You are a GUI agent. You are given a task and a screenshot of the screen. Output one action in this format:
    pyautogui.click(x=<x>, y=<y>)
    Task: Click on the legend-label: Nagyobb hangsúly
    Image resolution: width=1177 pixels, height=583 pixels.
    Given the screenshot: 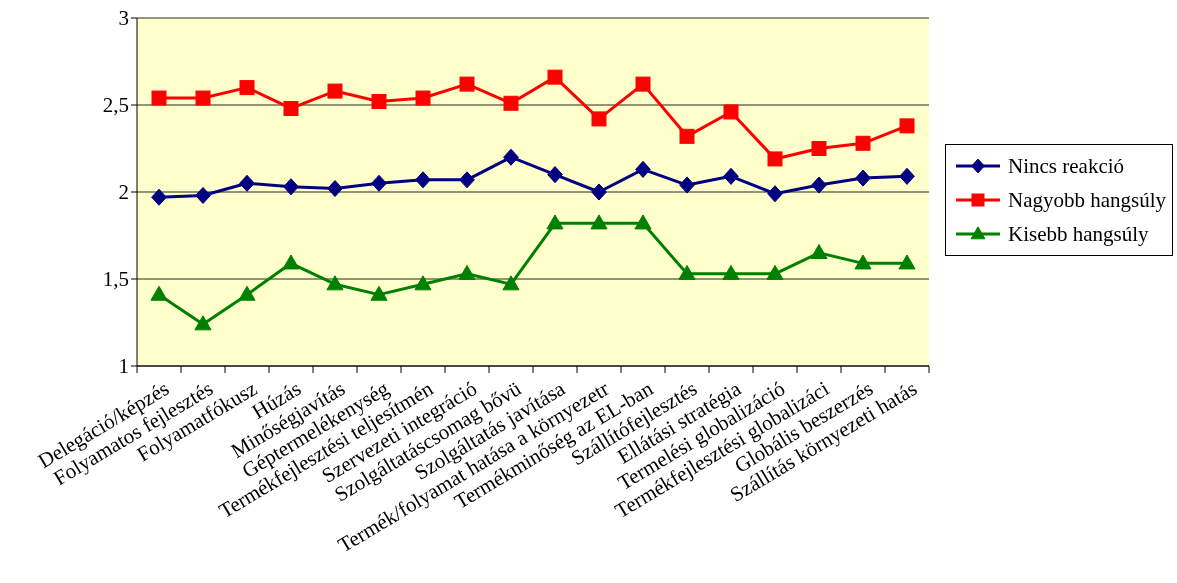 What is the action you would take?
    pyautogui.click(x=1087, y=200)
    